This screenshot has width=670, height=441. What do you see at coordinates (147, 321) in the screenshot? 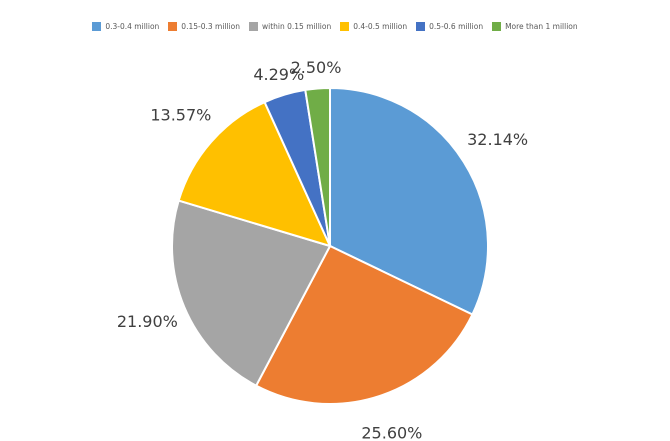
I see `slice-data-label: 21.90%` at bounding box center [147, 321].